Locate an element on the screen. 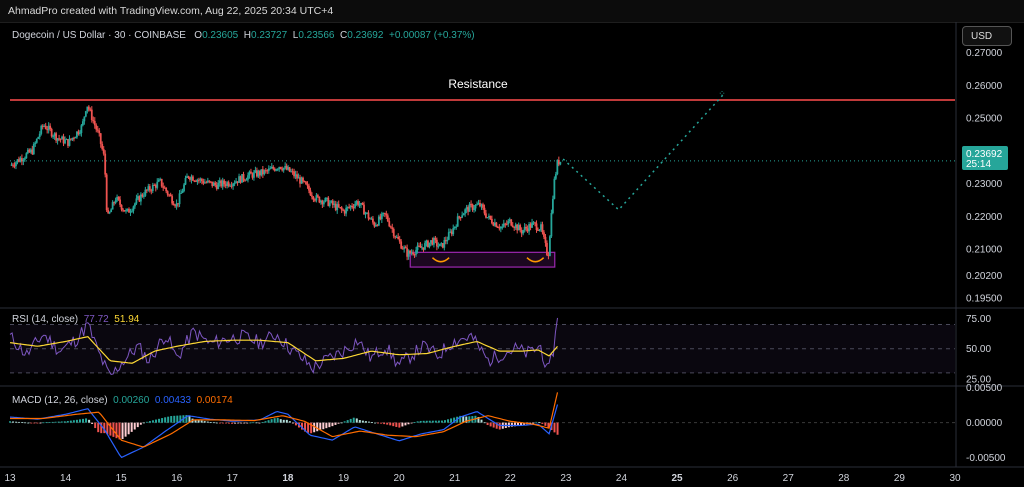  currency-button: USD is located at coordinates (987, 36).